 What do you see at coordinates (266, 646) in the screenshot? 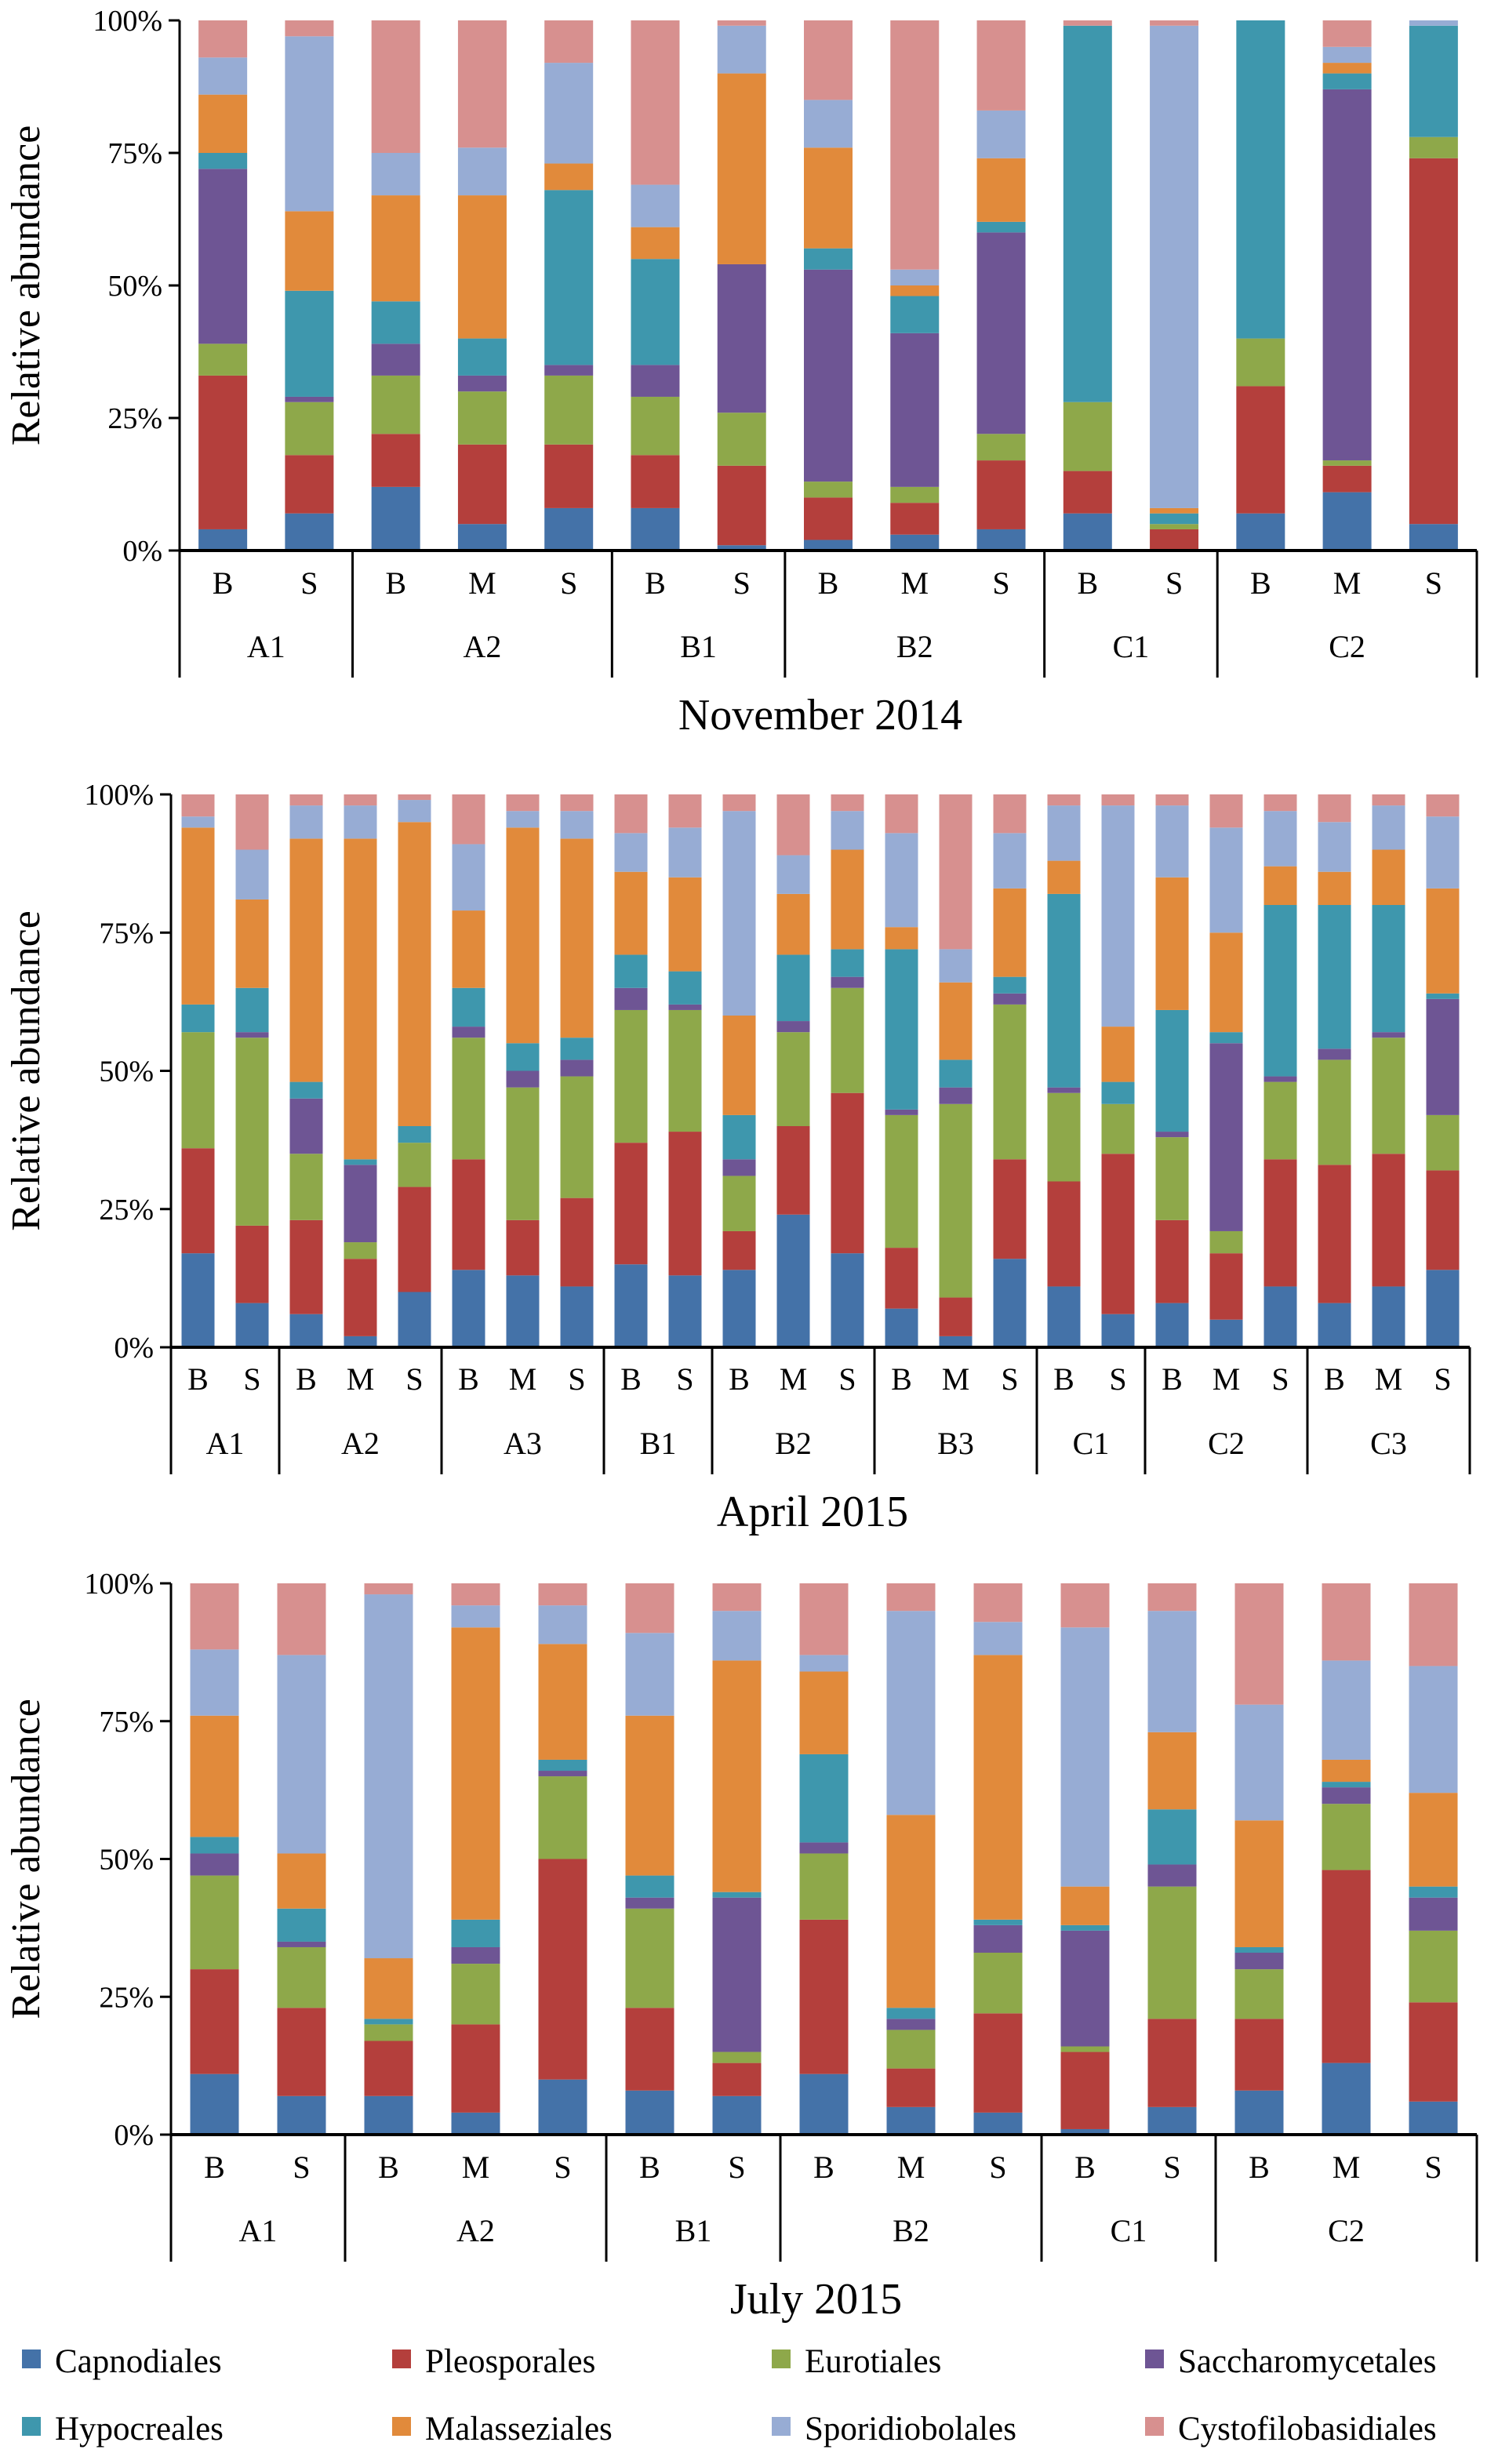
I see `group-label-a1: A1` at bounding box center [266, 646].